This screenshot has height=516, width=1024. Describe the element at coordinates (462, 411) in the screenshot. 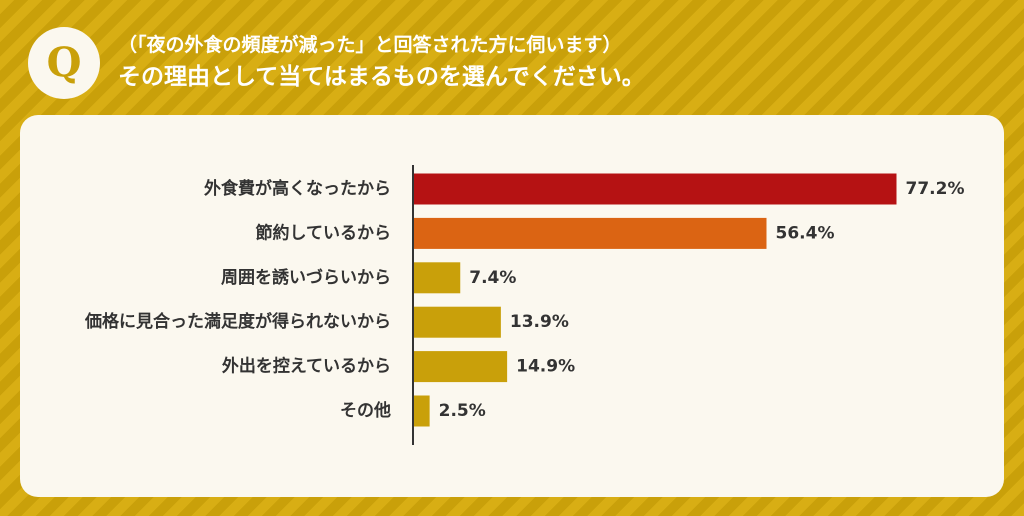

I see `value-label: 2.5%` at that location.